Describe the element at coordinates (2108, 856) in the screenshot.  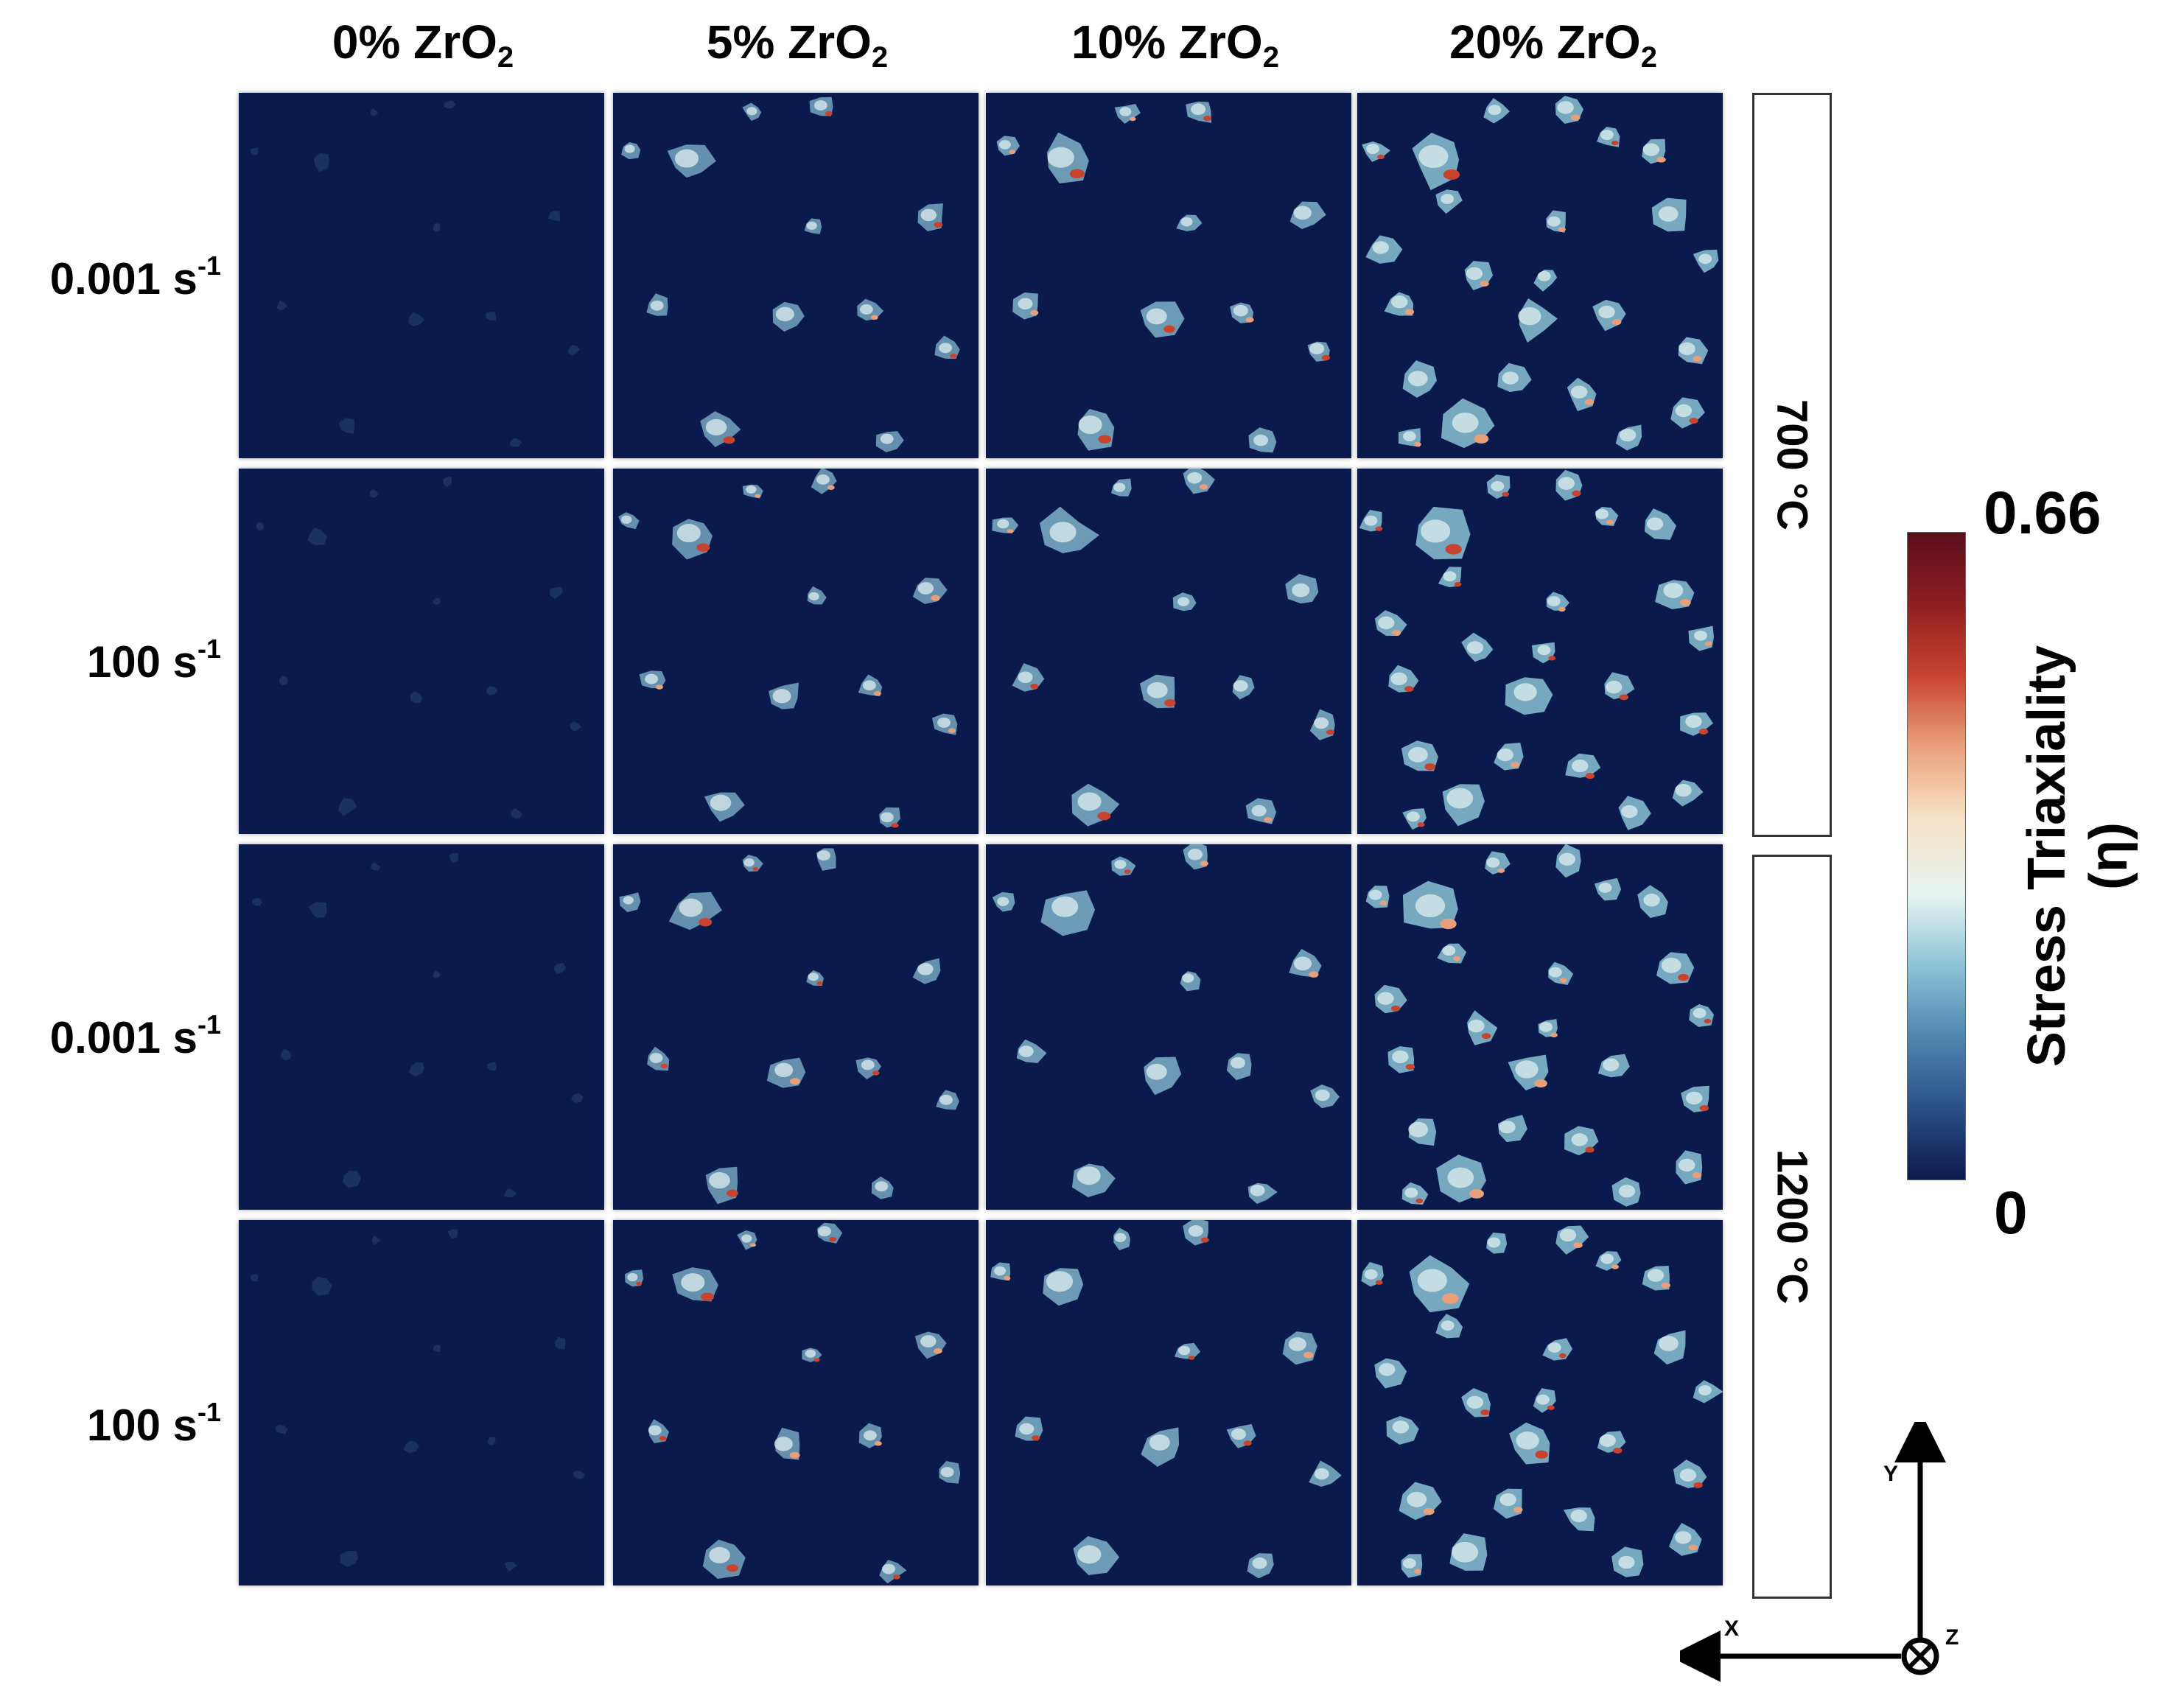
I see `colorbar-title-line2: (η)` at that location.